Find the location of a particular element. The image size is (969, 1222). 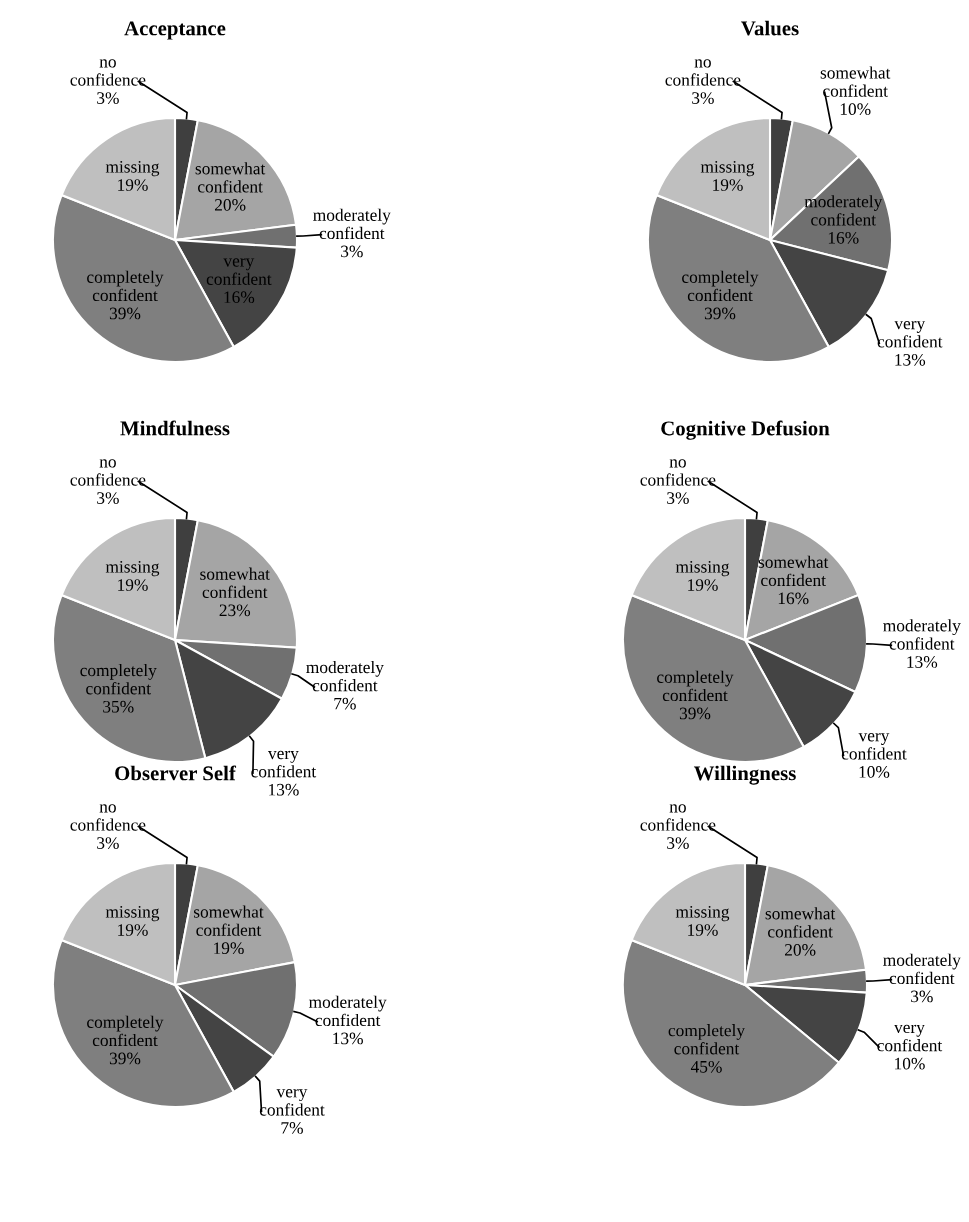

chart-title: Mindfulness is located at coordinates (175, 428).